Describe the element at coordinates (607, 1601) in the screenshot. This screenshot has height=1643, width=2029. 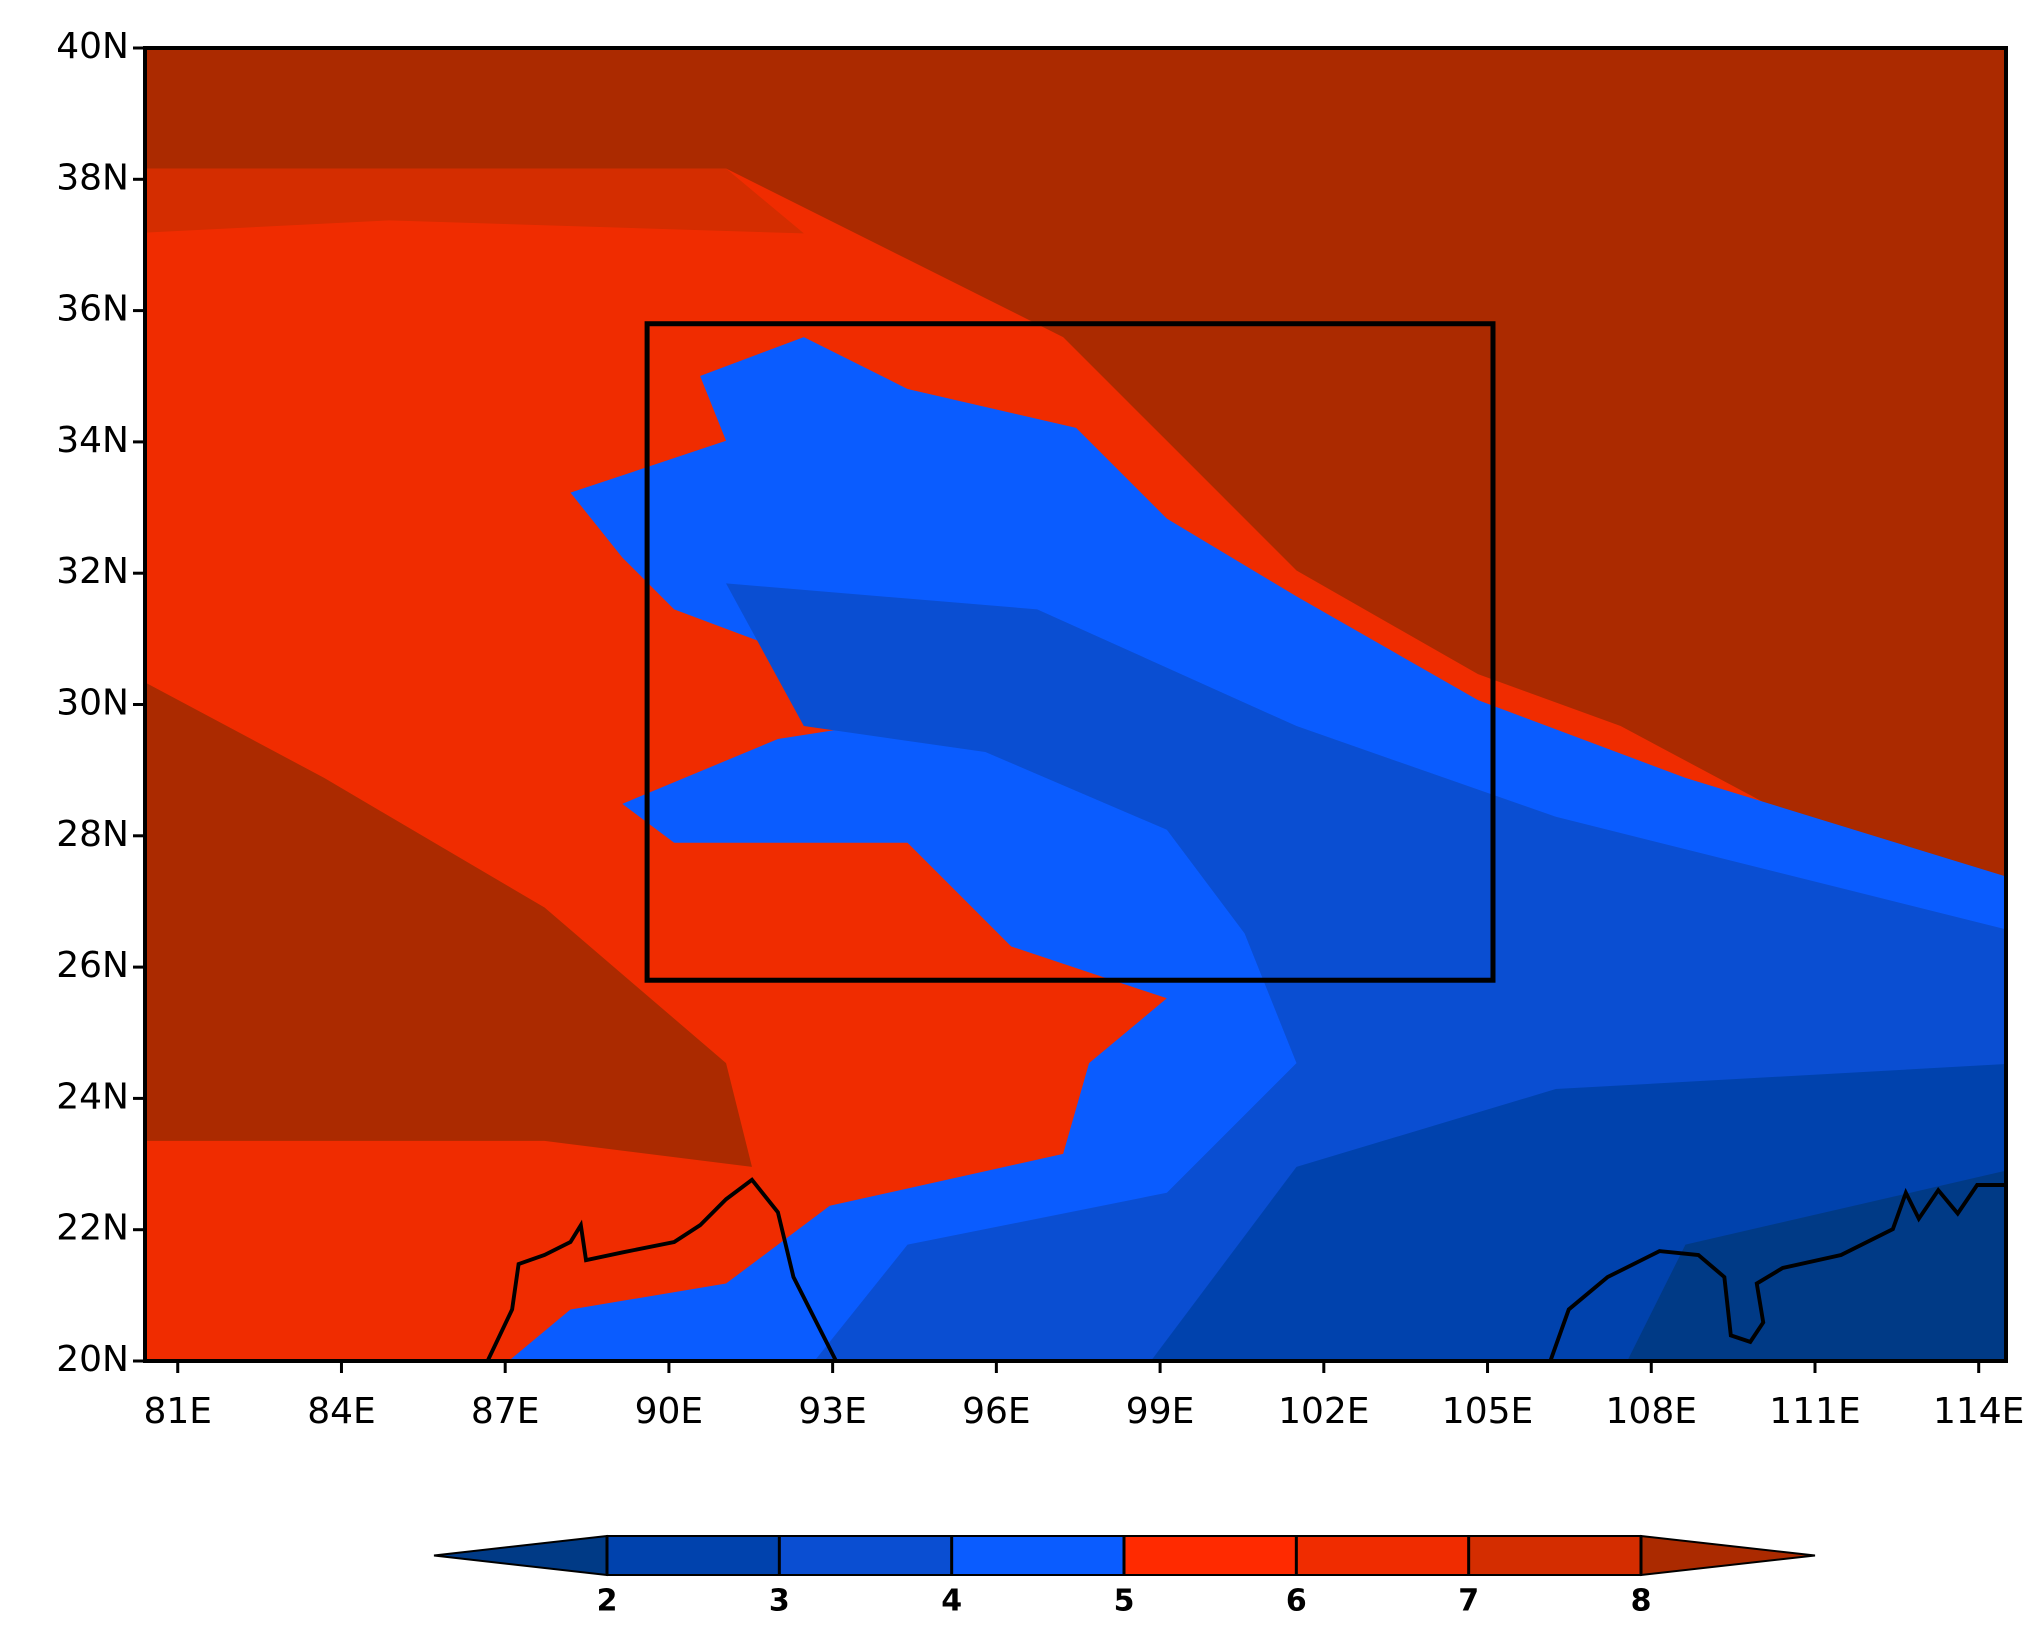
I see `colorbar-label: 2` at that location.